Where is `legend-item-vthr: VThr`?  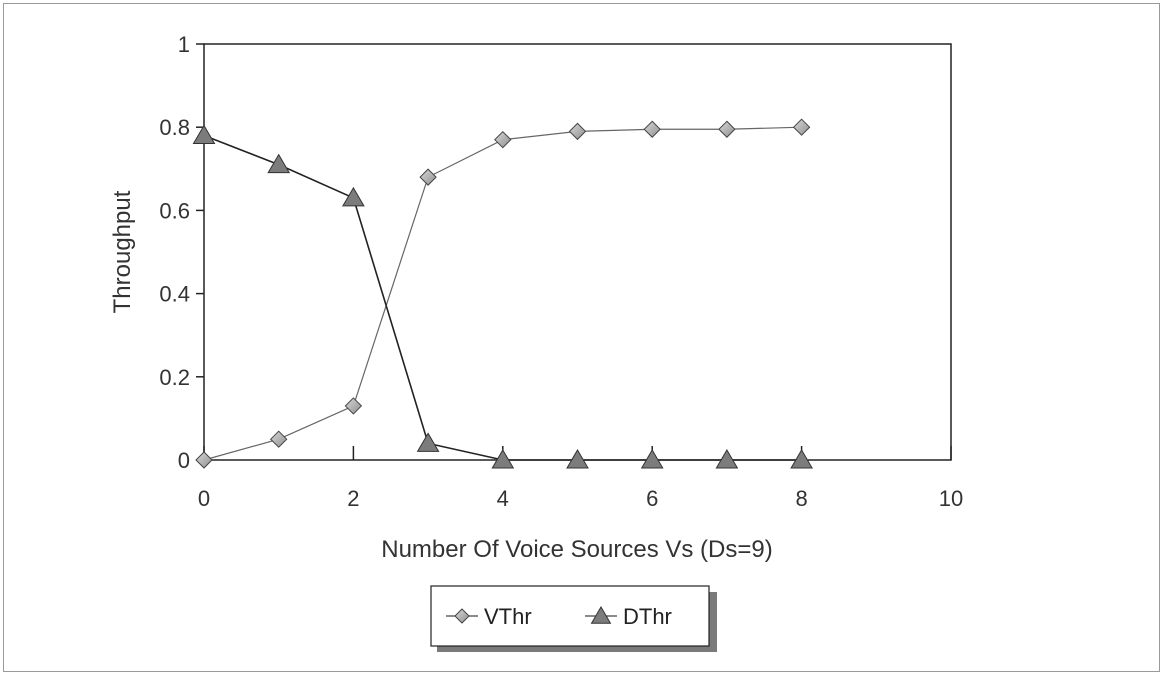 legend-item-vthr: VThr is located at coordinates (489, 616).